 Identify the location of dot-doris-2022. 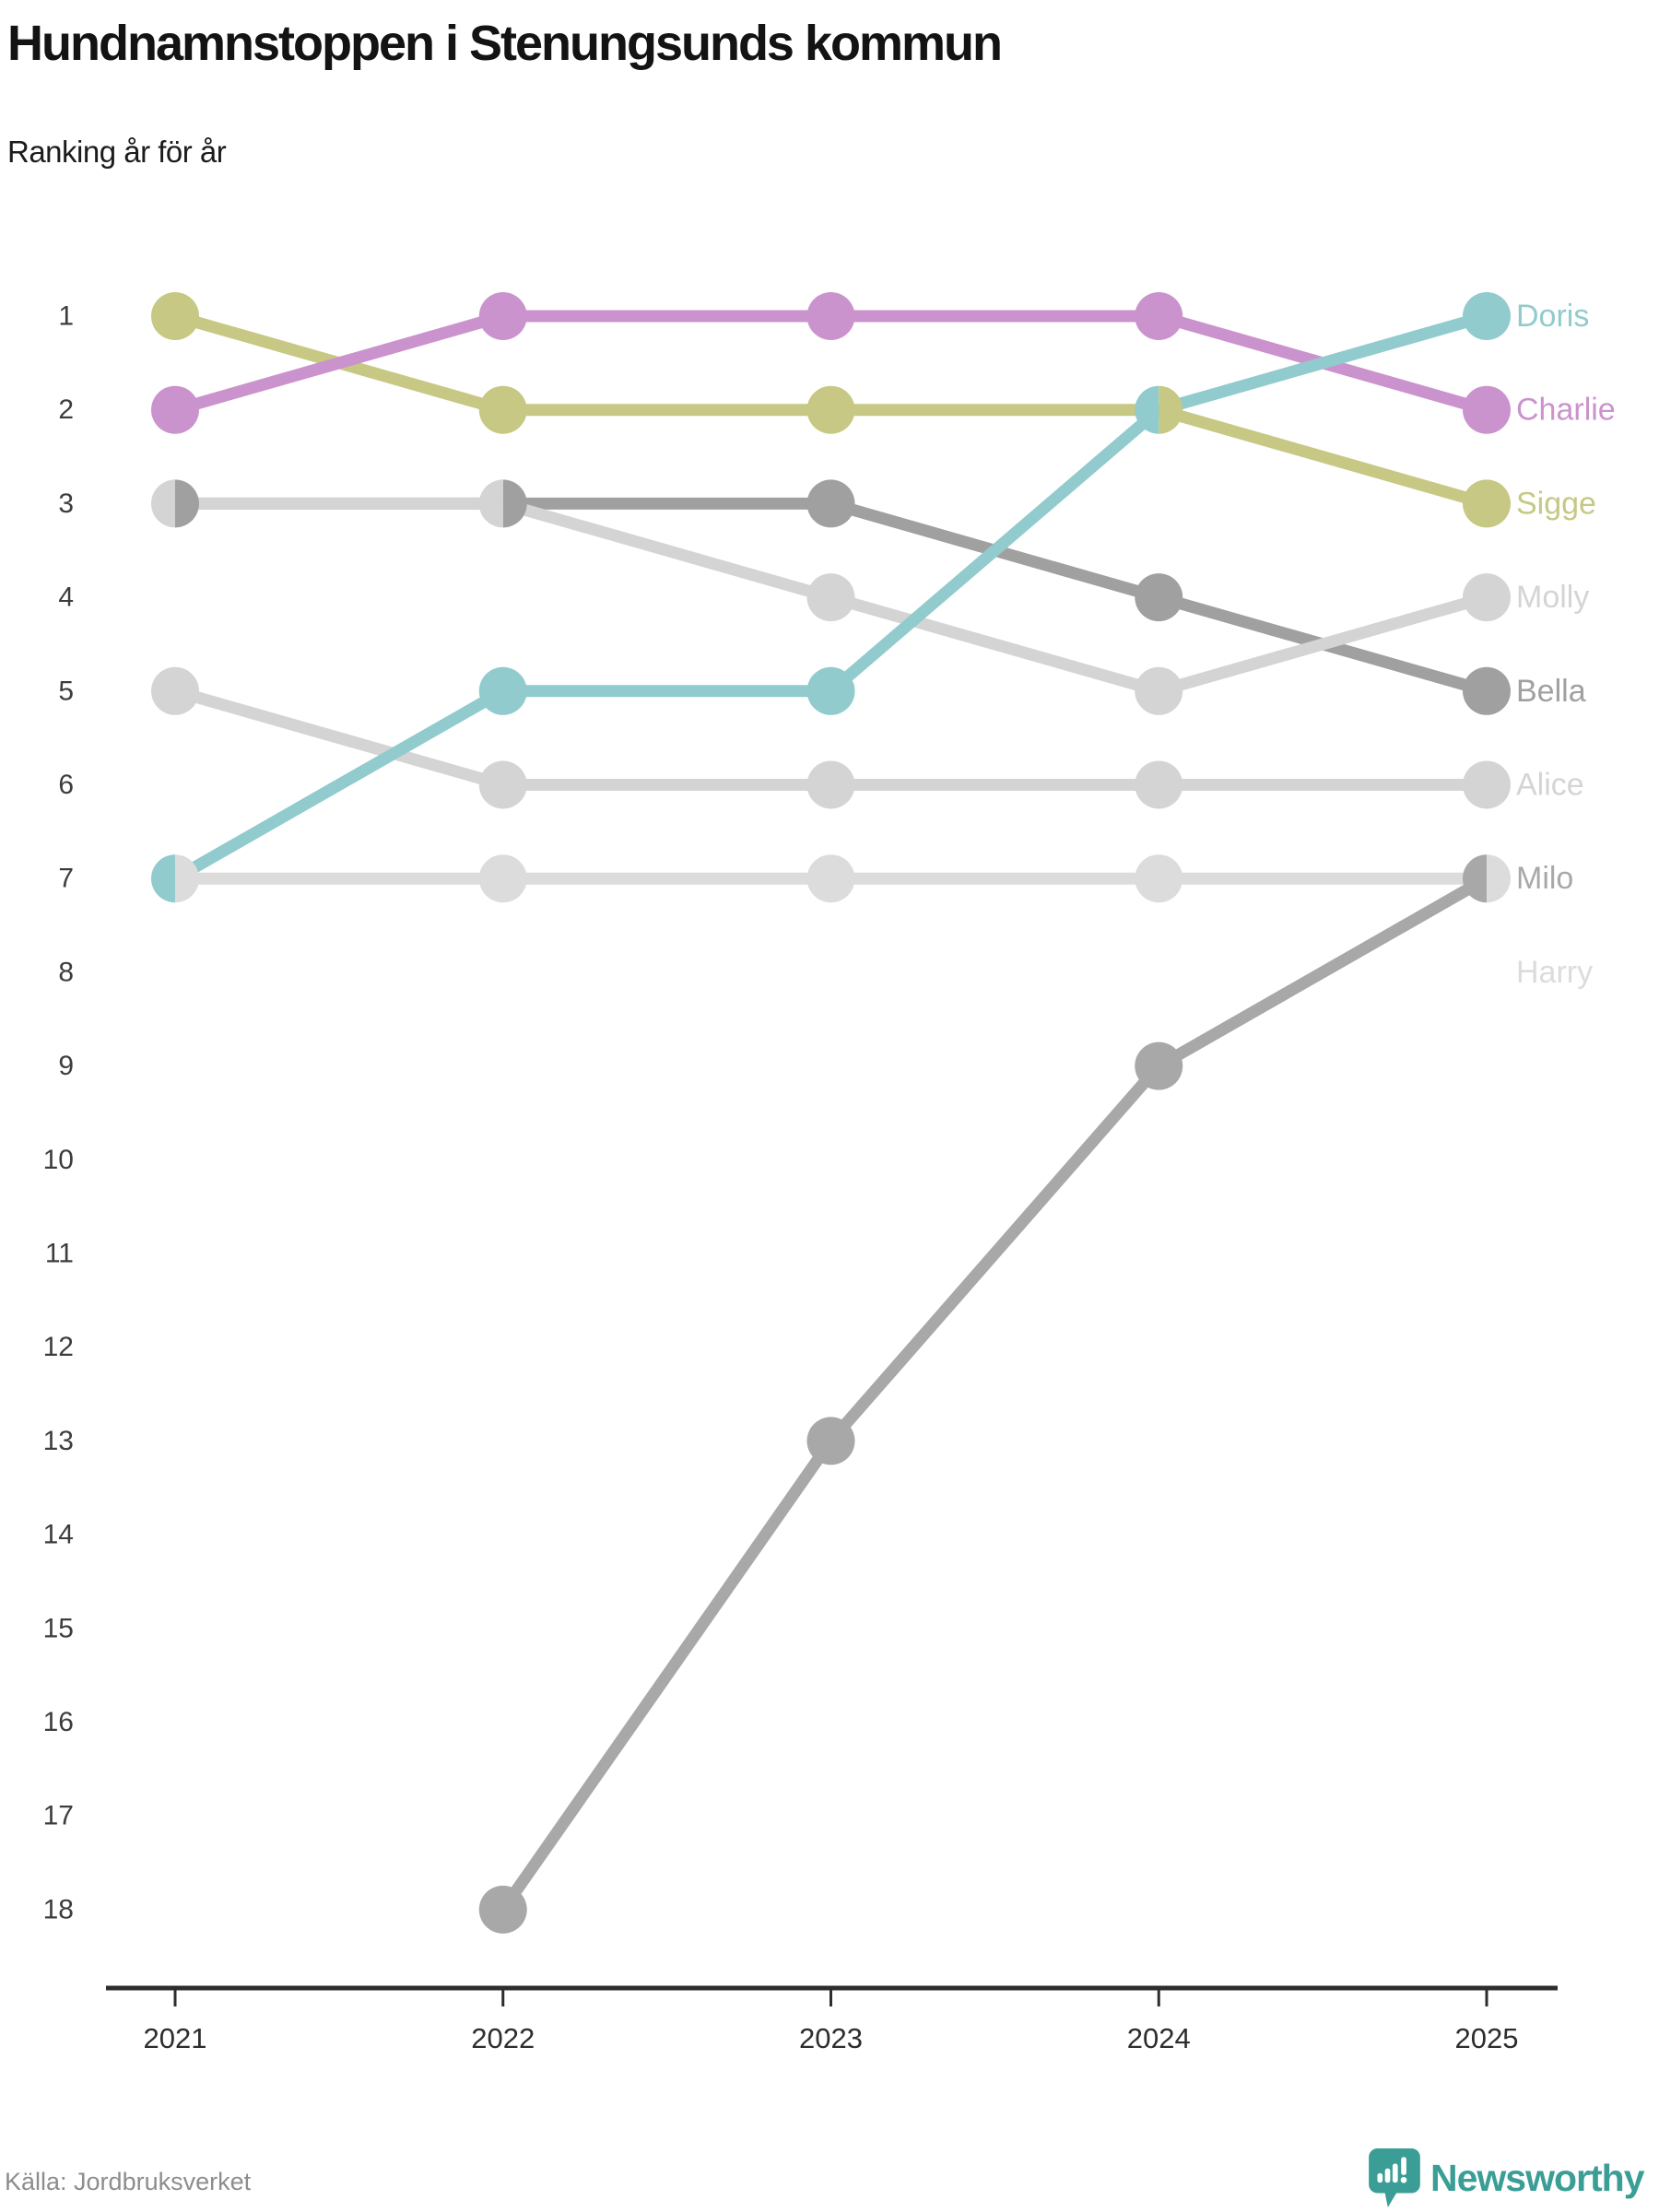
(502, 690).